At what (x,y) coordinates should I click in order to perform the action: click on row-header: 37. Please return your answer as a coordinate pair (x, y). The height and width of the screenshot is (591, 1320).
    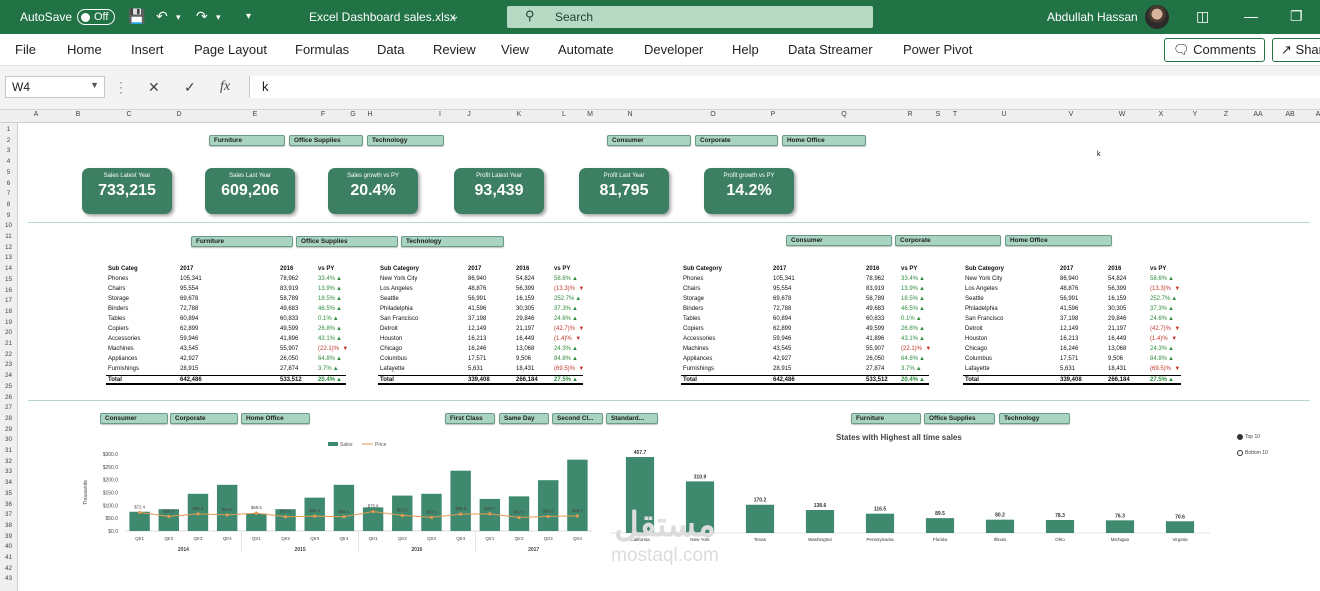
    Looking at the image, I should click on (8, 515).